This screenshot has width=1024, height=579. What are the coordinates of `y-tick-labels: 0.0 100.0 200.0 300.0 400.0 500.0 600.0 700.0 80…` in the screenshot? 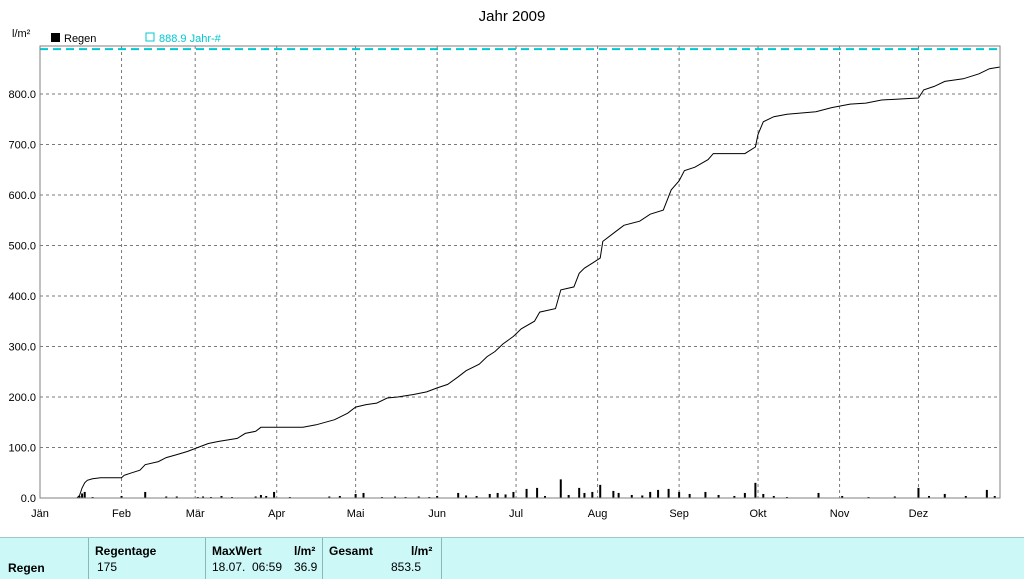 It's located at (22, 297).